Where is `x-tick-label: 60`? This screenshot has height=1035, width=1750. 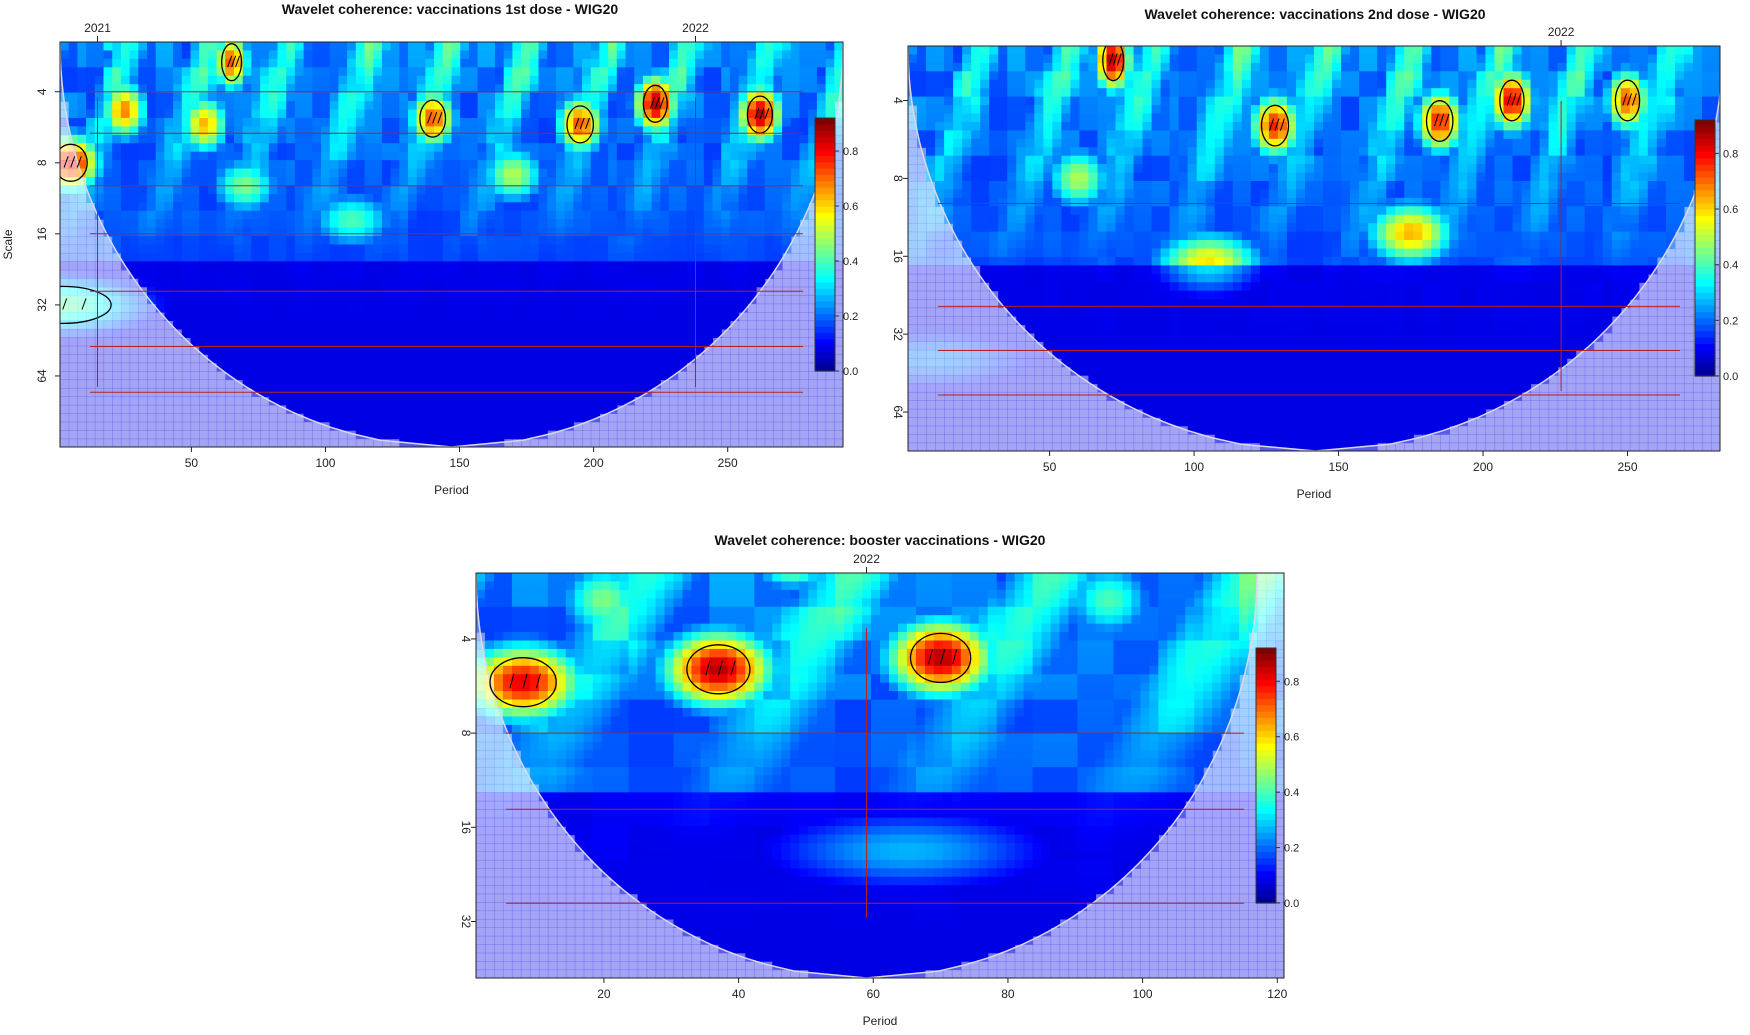 x-tick-label: 60 is located at coordinates (874, 994).